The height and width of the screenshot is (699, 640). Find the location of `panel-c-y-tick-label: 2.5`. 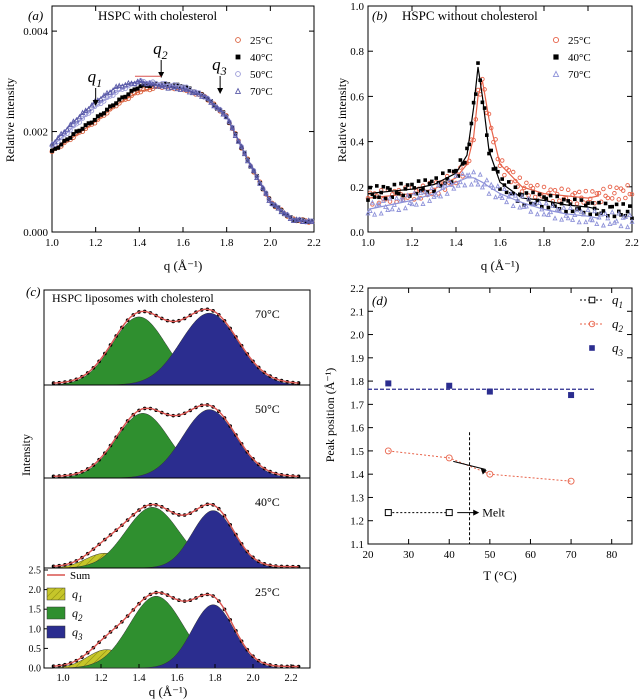

panel-c-y-tick-label: 2.5 is located at coordinates (35, 571).